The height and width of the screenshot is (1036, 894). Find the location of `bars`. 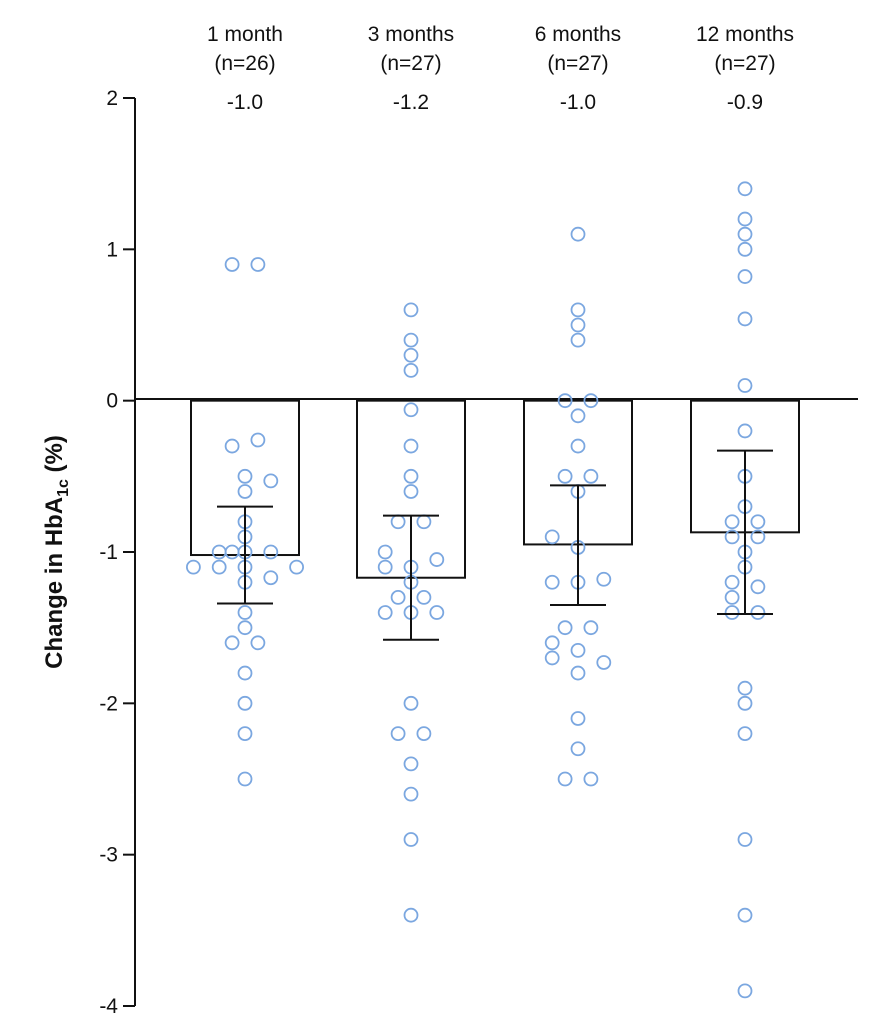

bars is located at coordinates (495, 489).